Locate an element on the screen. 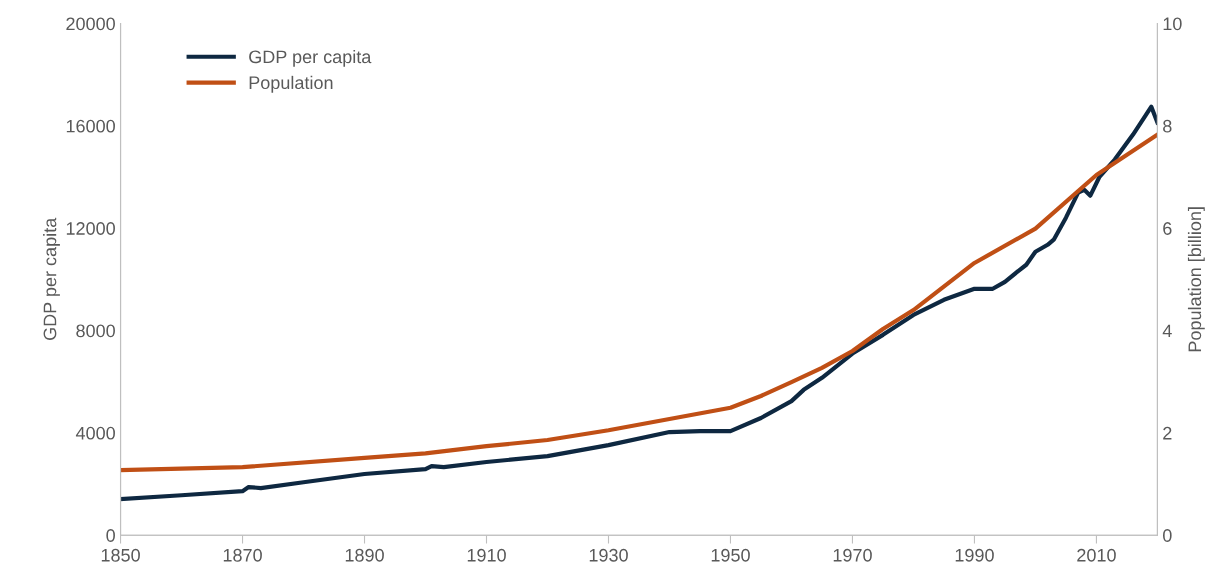  y-axis-title: GDP per capita is located at coordinates (51, 278).